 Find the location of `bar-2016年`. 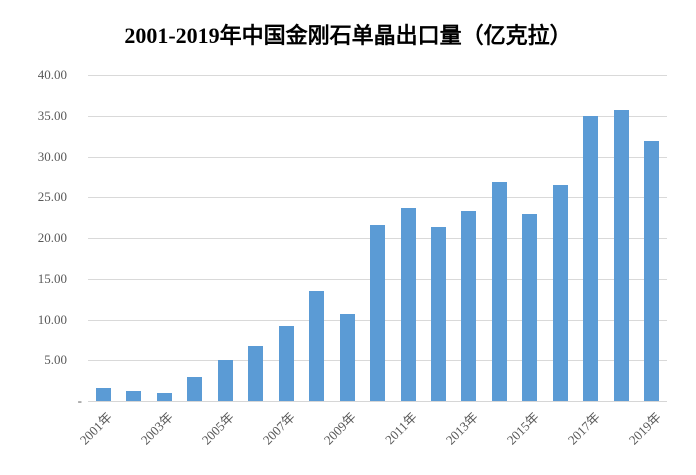

bar-2016年 is located at coordinates (560, 293).